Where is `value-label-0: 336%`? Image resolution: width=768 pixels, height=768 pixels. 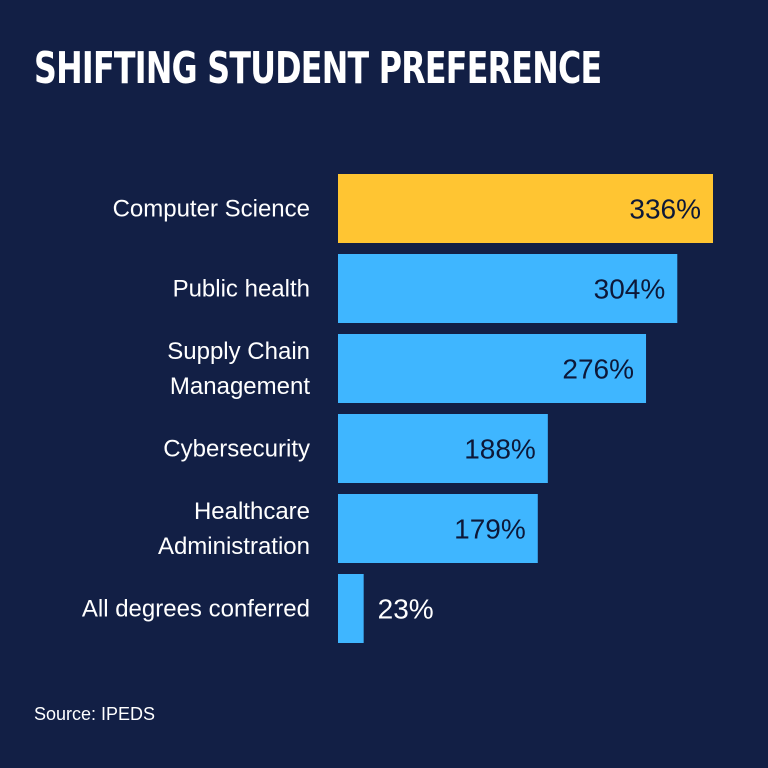
value-label-0: 336% is located at coordinates (665, 209).